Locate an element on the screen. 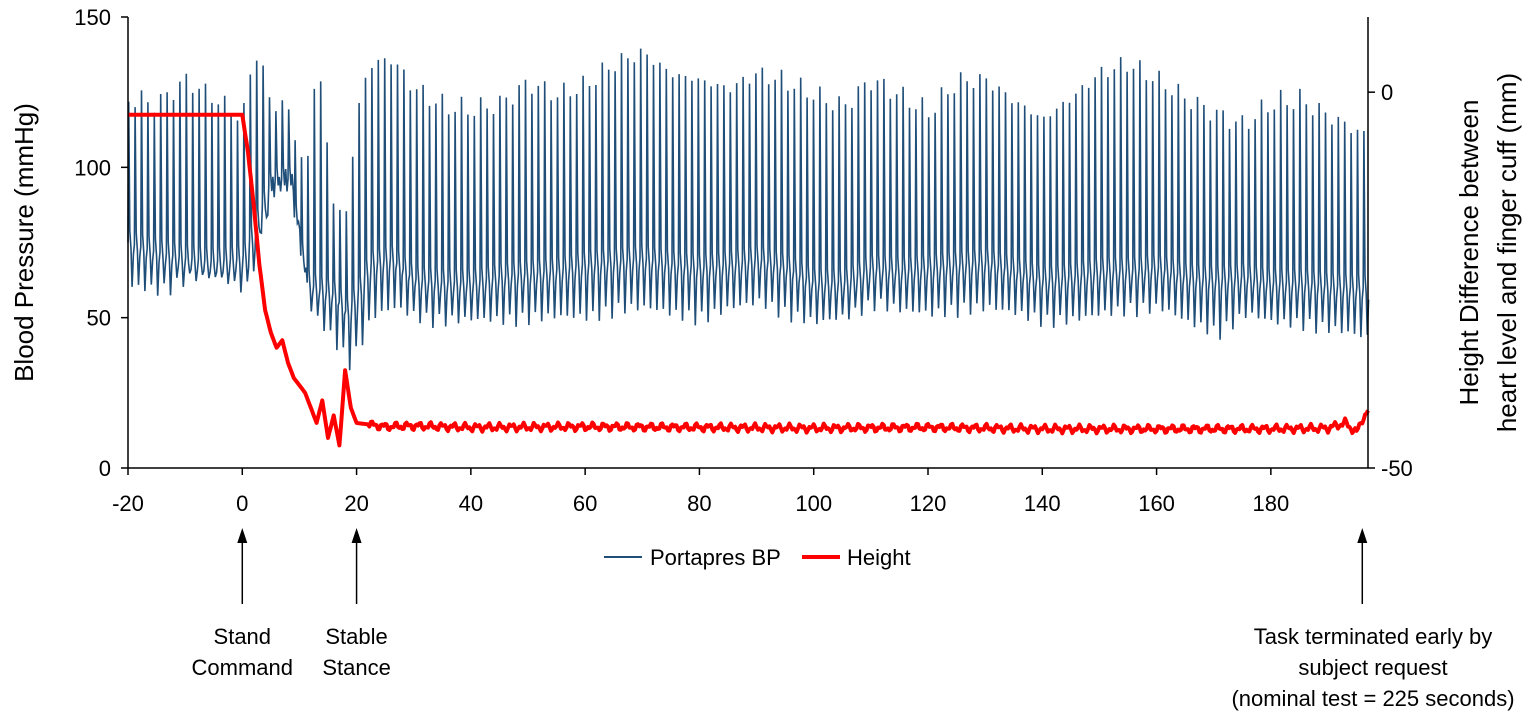 The image size is (1535, 718). y2-tick-label: -50 is located at coordinates (1397, 468).